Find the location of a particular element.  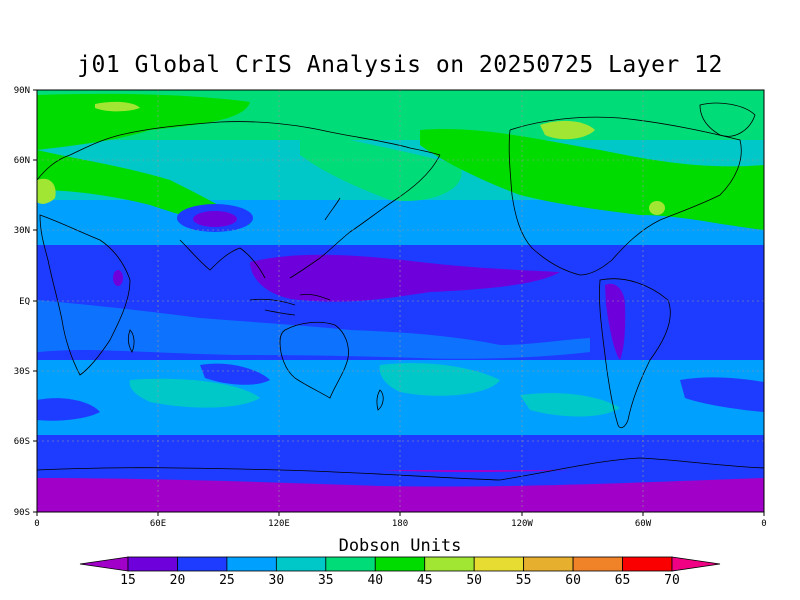

colorbar-tick-label: 50 is located at coordinates (474, 580).